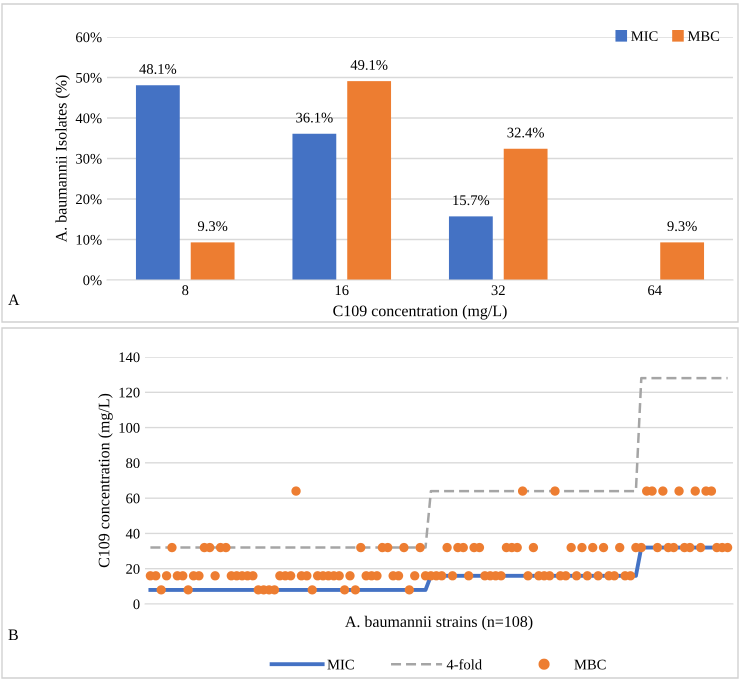 Image resolution: width=741 pixels, height=680 pixels. I want to click on y-tick-label: 140, so click(130, 357).